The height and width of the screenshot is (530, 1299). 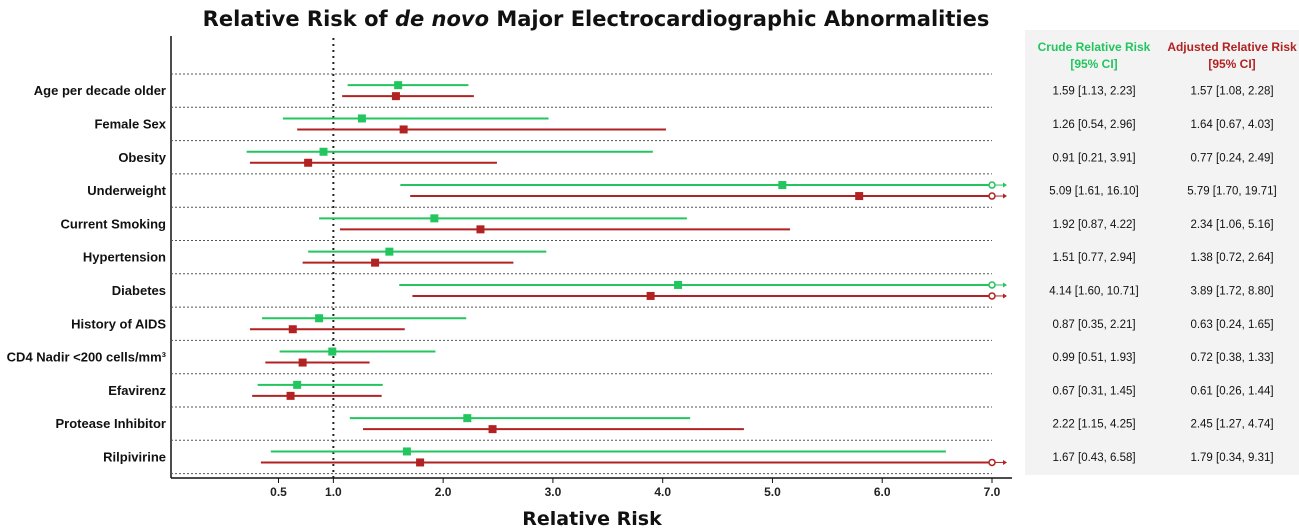 What do you see at coordinates (1094, 291) in the screenshot?
I see `crude-ci-text: 4.14 [1.60, 10.71]` at bounding box center [1094, 291].